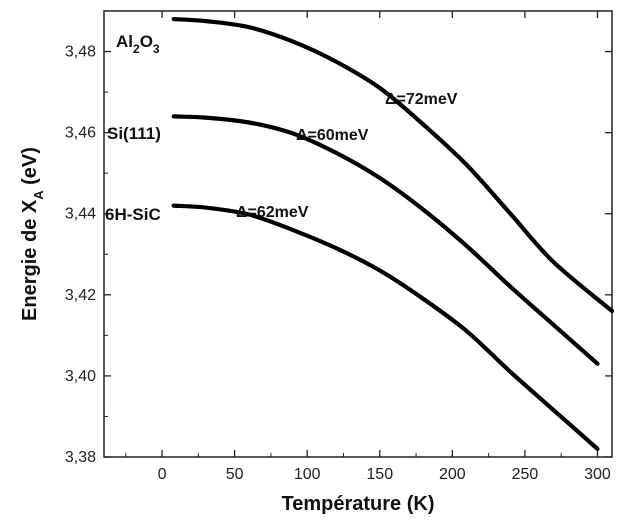 The image size is (622, 520). What do you see at coordinates (421, 99) in the screenshot?
I see `delta-label-0: Δ=72meV` at bounding box center [421, 99].